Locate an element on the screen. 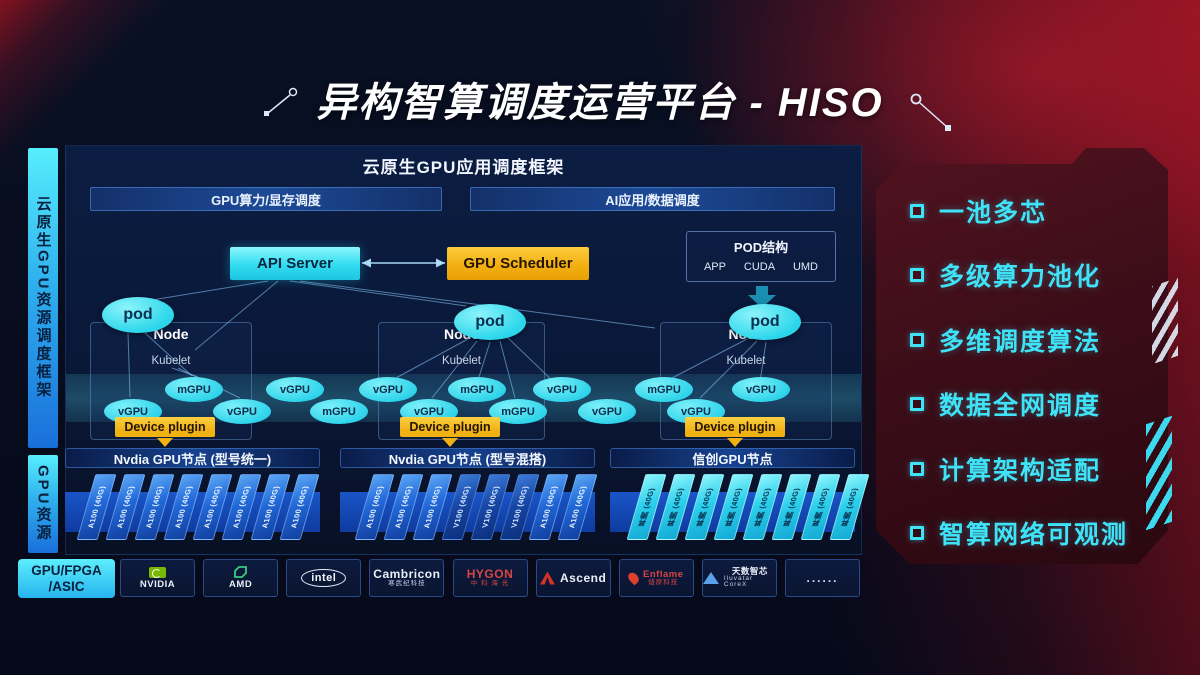  gpu-node-bar-uniform: Nvdia GPU节点 (型号统一) is located at coordinates (192, 458).